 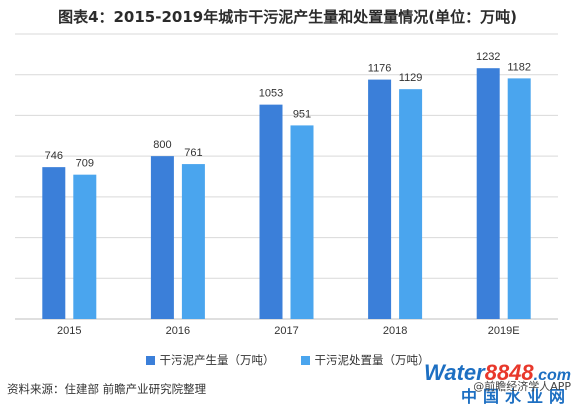 I want to click on x-tick-label-2017: 2017, so click(x=286, y=331).